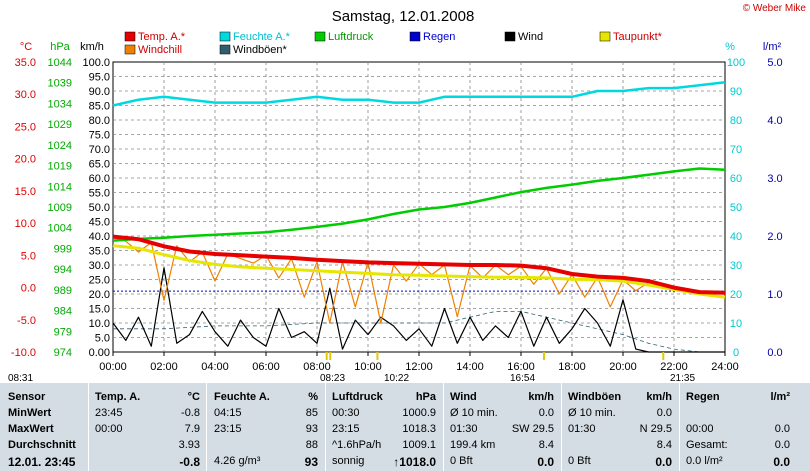 Image resolution: width=810 pixels, height=471 pixels. What do you see at coordinates (772, 47) in the screenshot?
I see `rain-axis-label: l/m²` at bounding box center [772, 47].